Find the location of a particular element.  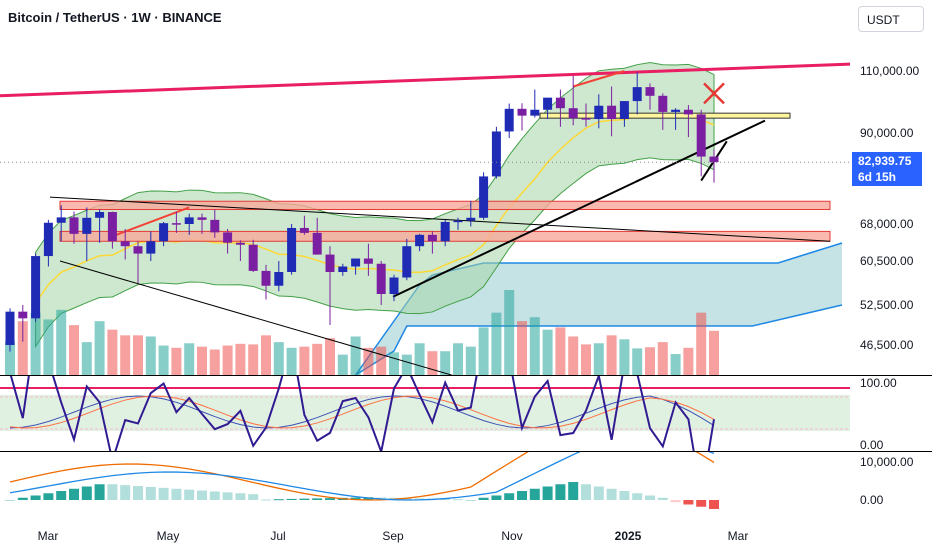

y-tick-label: 60,500.00 is located at coordinates (887, 261).